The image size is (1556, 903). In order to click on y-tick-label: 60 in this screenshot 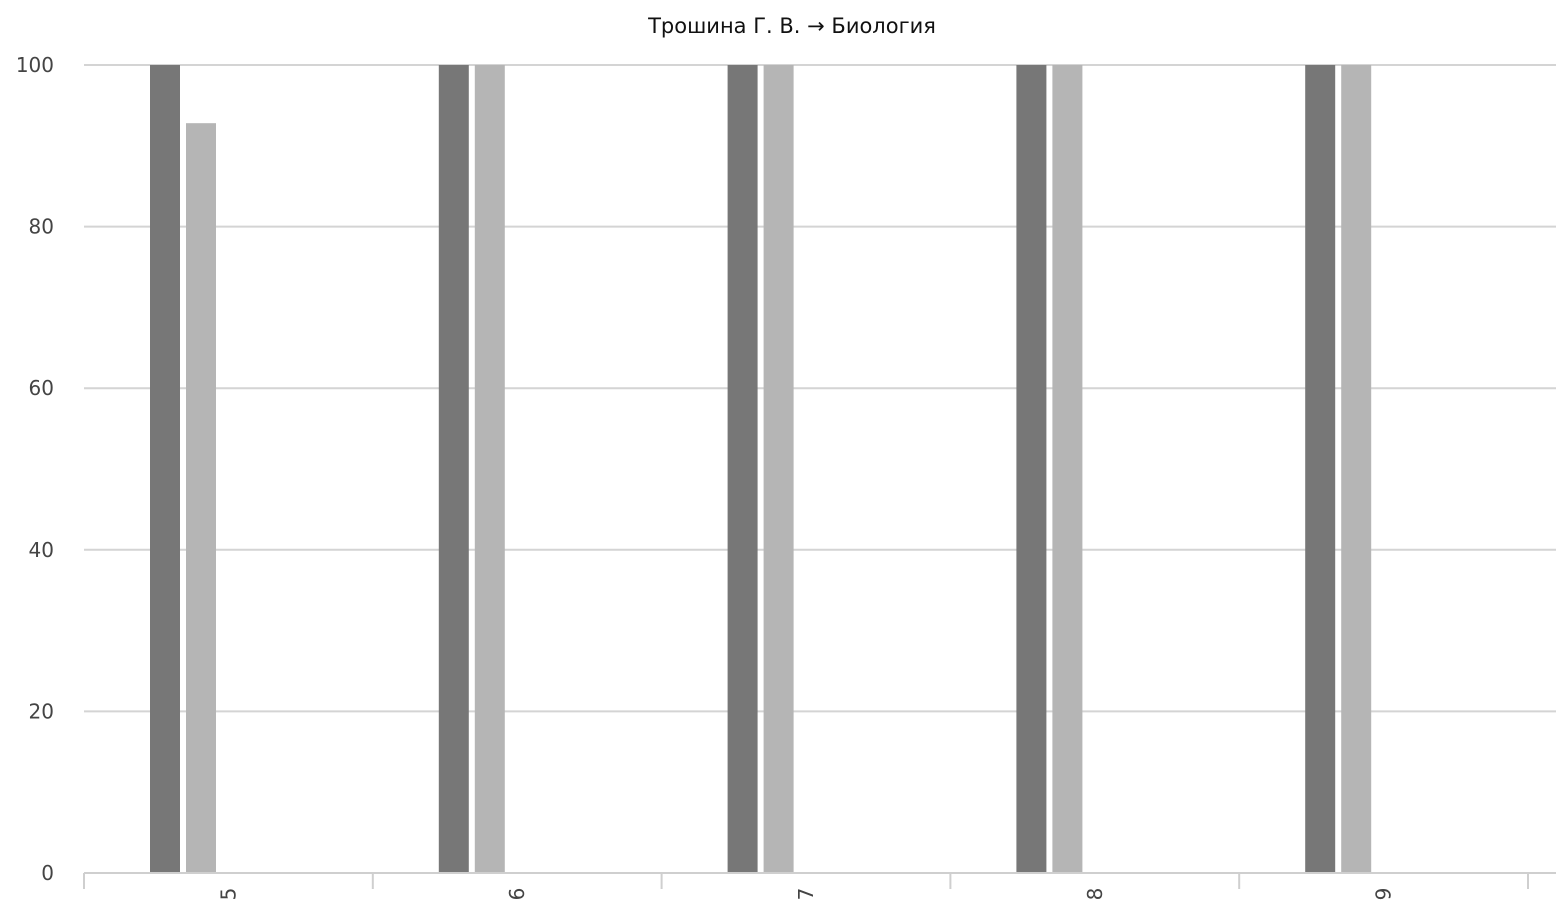, I will do `click(41, 388)`.